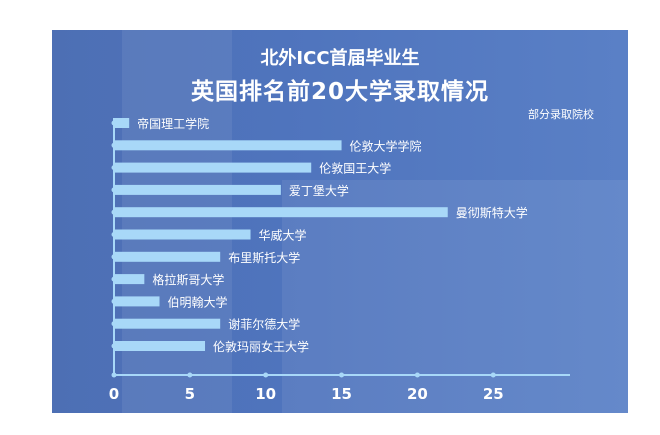 Image resolution: width=660 pixels, height=435 pixels. I want to click on bar-label: 伦敦国王大学, so click(355, 168).